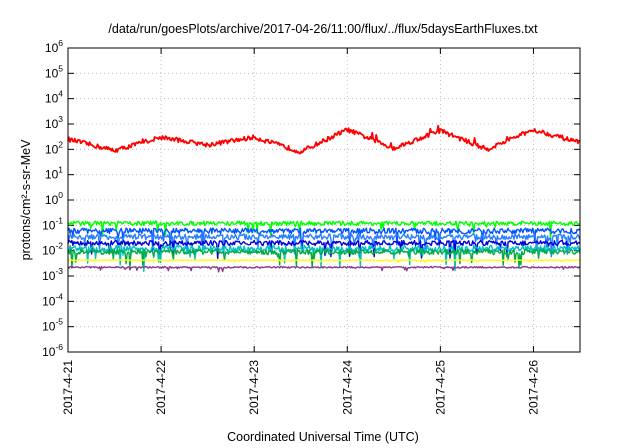 The width and height of the screenshot is (640, 448). Describe the element at coordinates (60, 94) in the screenshot. I see `y-tick-exponent: 4` at that location.